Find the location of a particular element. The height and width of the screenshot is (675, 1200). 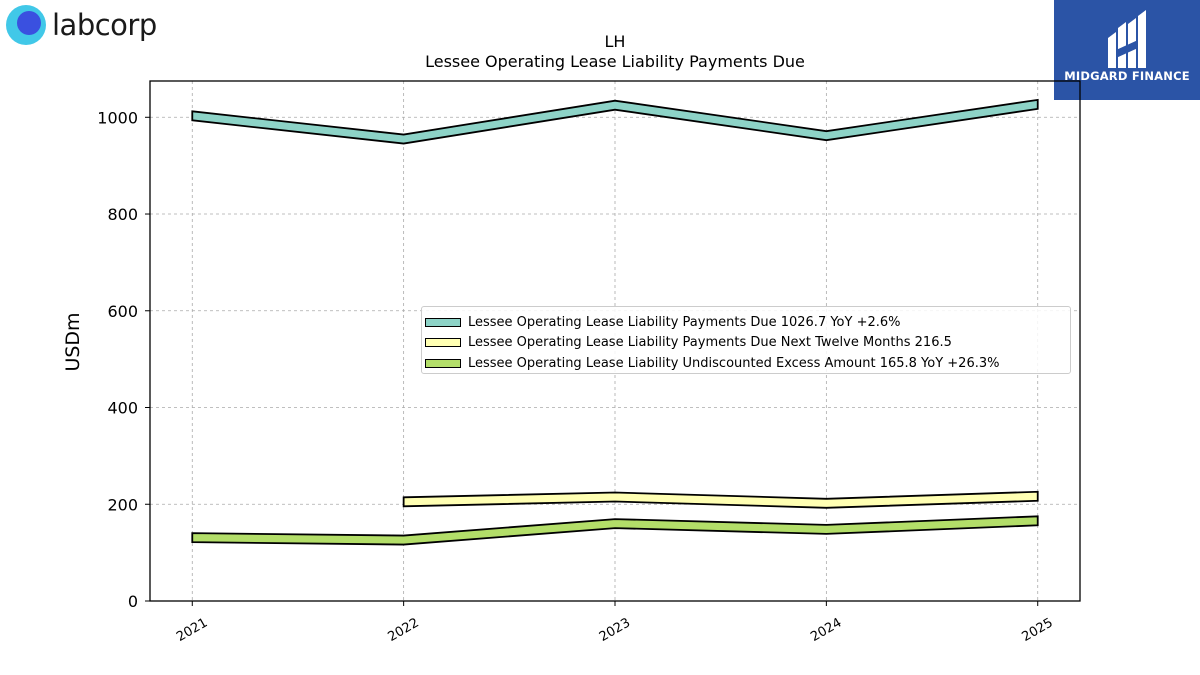

y-tick-label: 1000 is located at coordinates (117, 117).